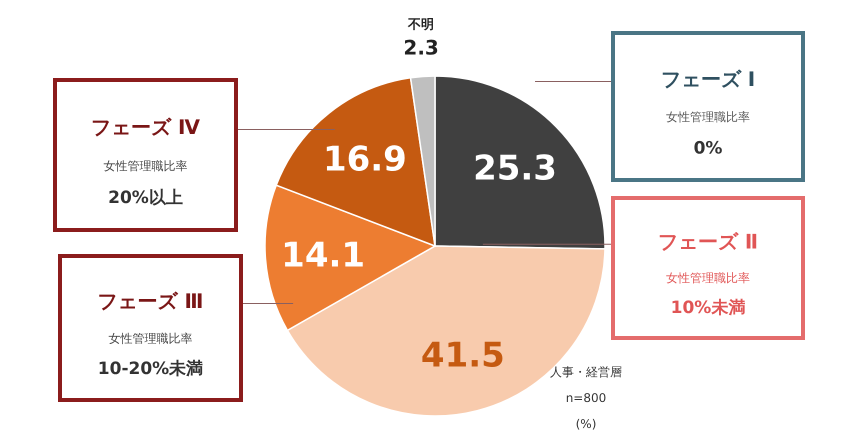 Image resolution: width=865 pixels, height=440 pixels. Describe the element at coordinates (708, 308) in the screenshot. I see `text: 10%未満` at that location.